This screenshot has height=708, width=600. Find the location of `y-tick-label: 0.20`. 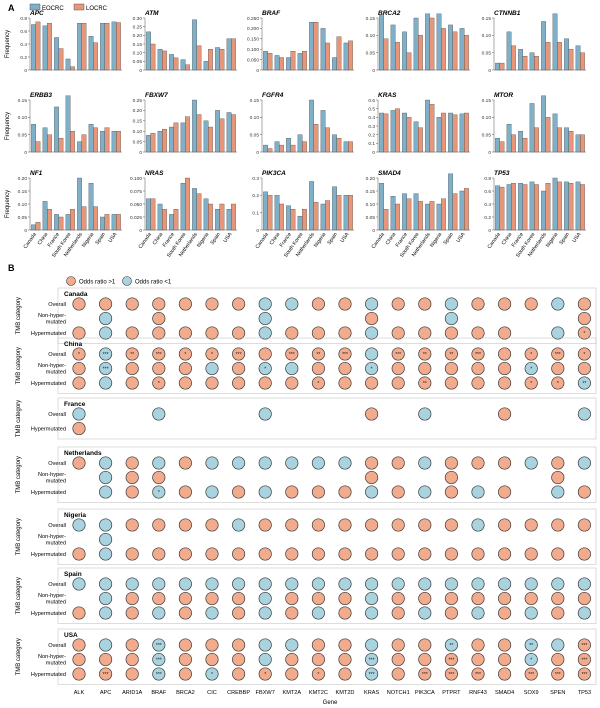

y-tick-label: 0.20 is located at coordinates (371, 179).